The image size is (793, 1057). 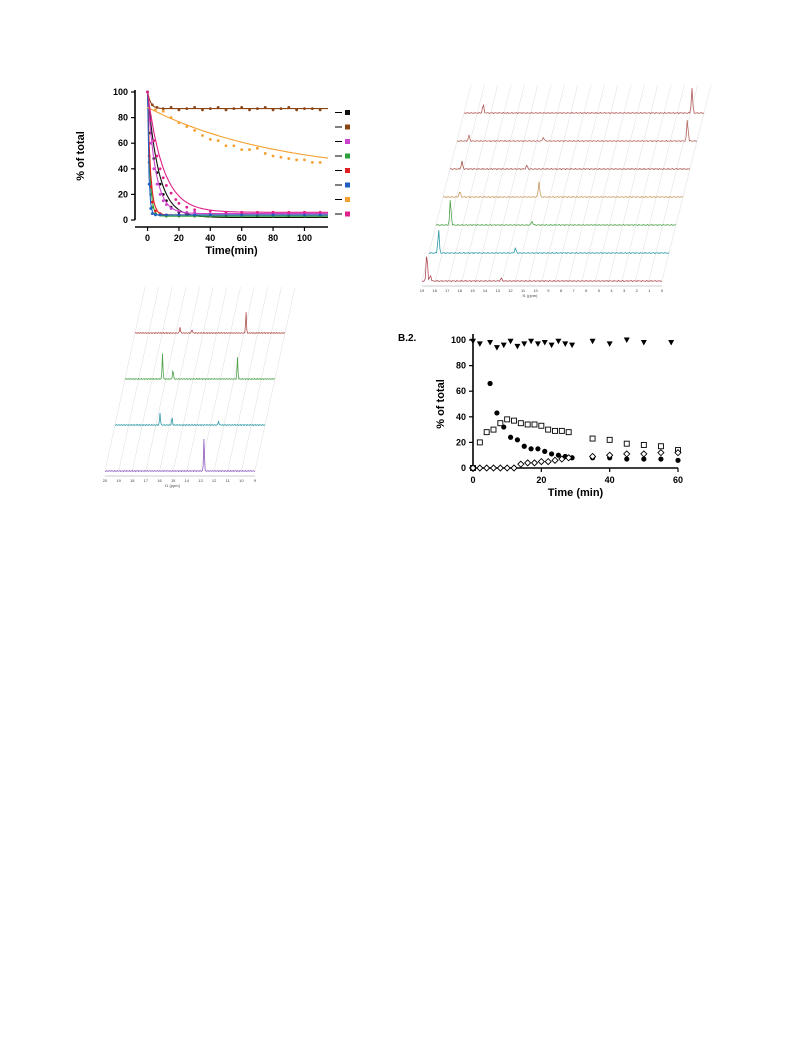 I want to click on x-tick-label: 0, so click(x=472, y=480).